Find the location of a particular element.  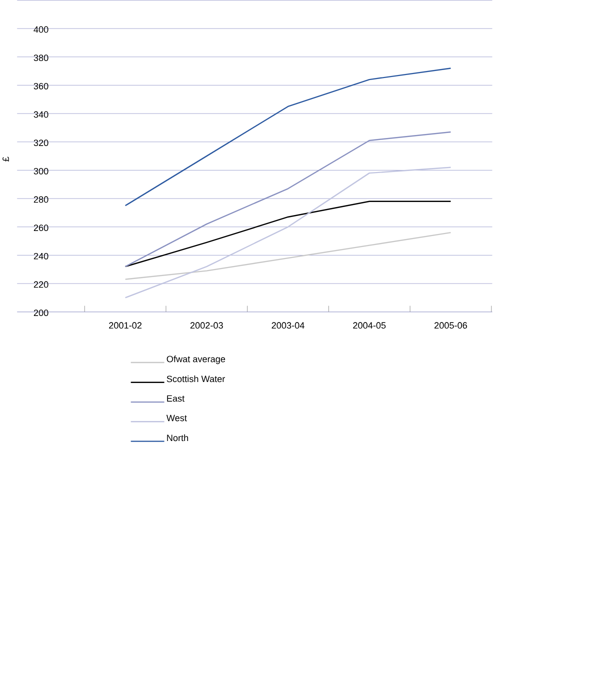

y-tick-label: 200 is located at coordinates (41, 313).